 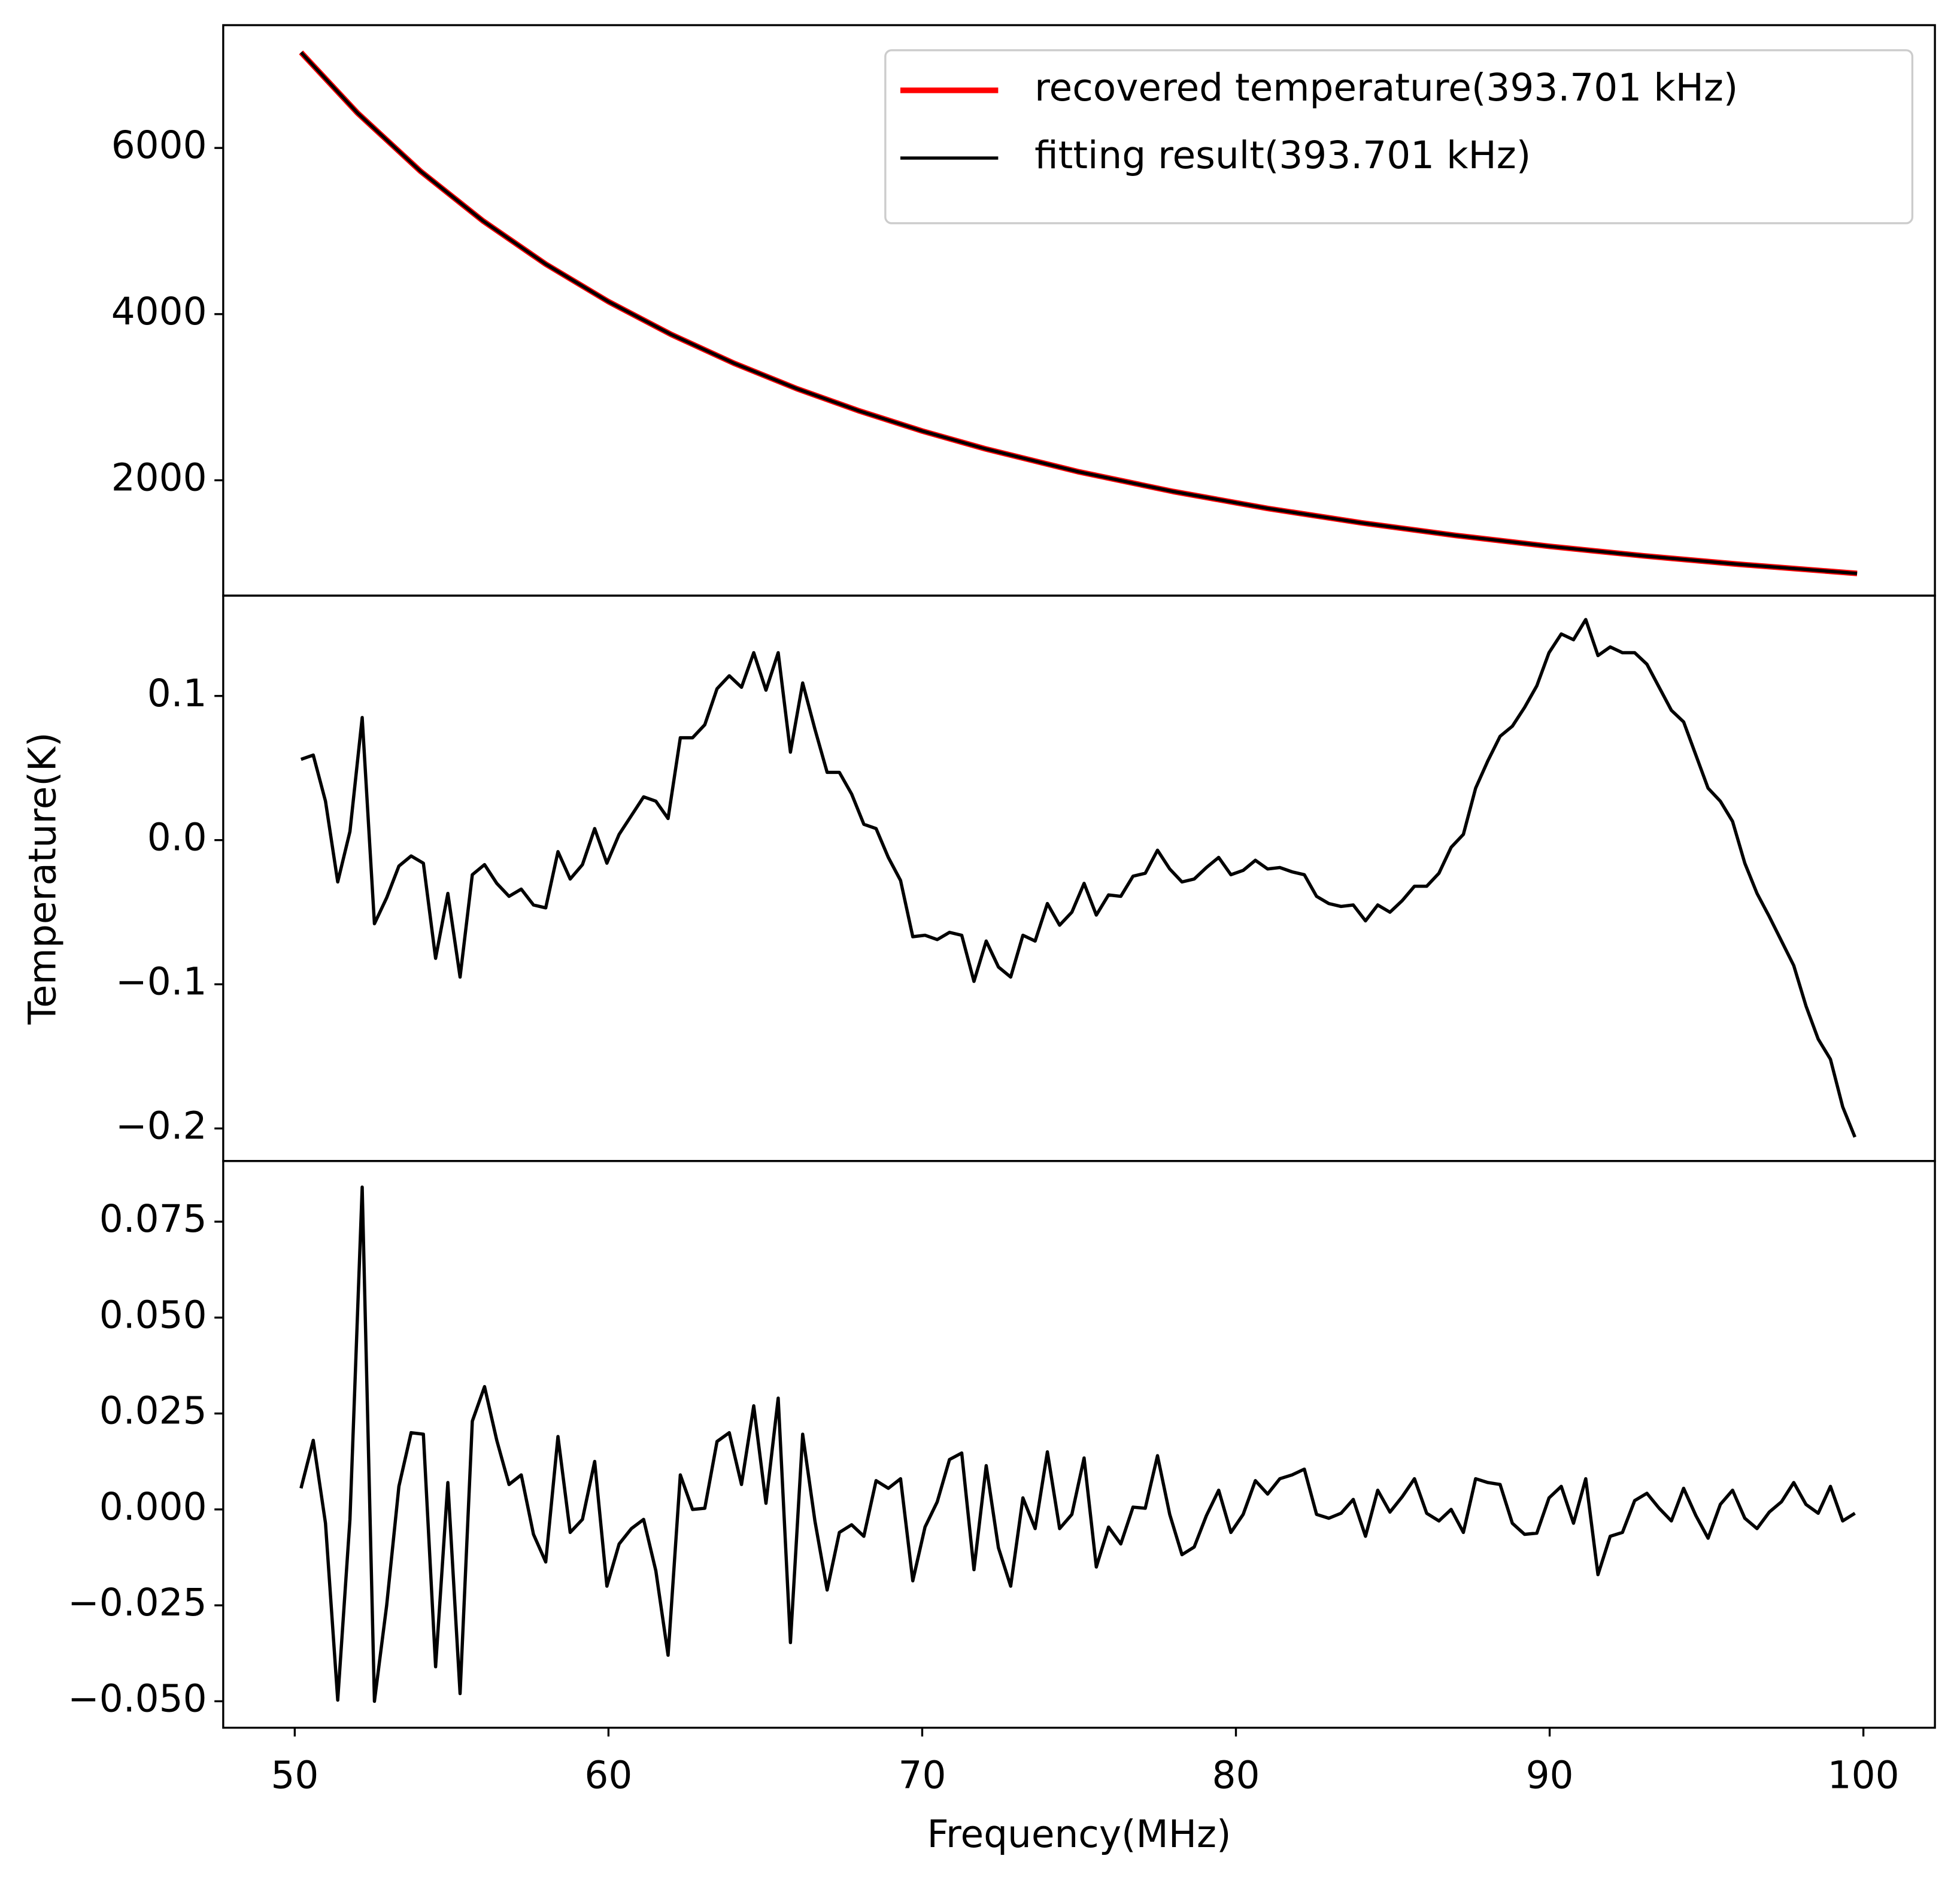 What do you see at coordinates (162, 982) in the screenshot?
I see `y-tick-label: −0.1` at bounding box center [162, 982].